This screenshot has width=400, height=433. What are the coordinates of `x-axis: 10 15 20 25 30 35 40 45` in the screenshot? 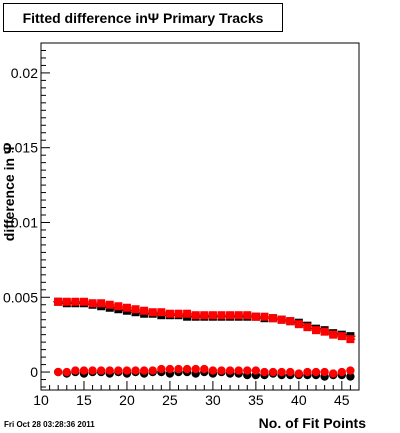 It's located at (196, 394).